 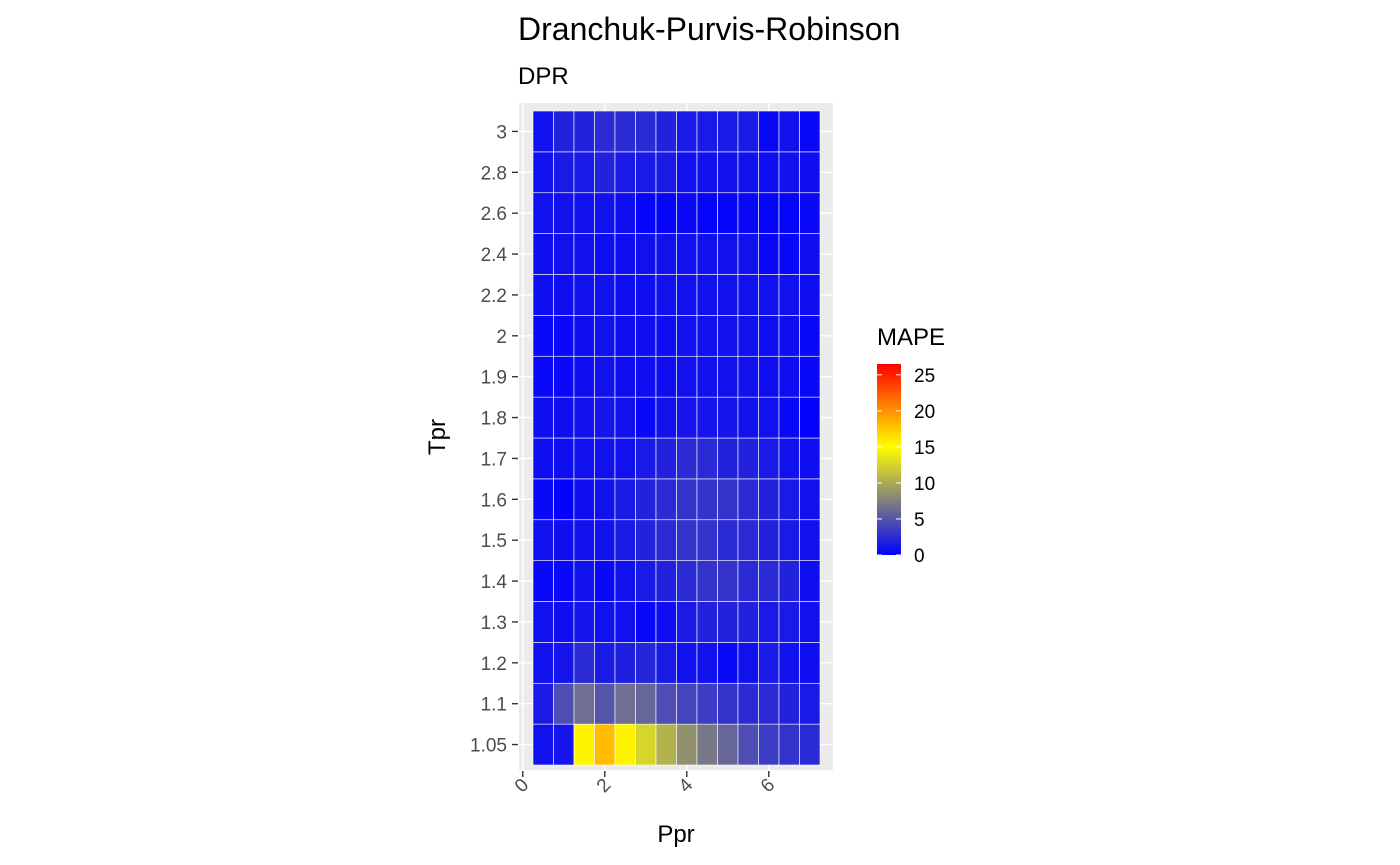 What do you see at coordinates (709, 29) in the screenshot?
I see `chart-title: Dranchuk-Purvis-Robinson` at bounding box center [709, 29].